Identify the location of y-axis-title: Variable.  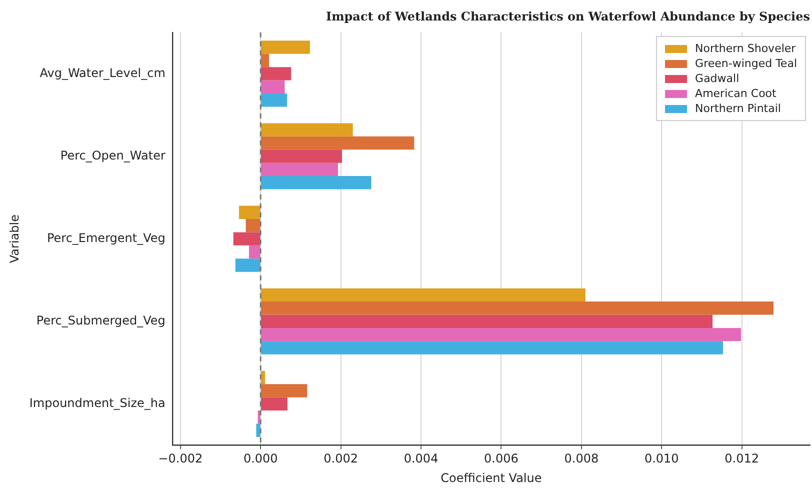
(14, 239).